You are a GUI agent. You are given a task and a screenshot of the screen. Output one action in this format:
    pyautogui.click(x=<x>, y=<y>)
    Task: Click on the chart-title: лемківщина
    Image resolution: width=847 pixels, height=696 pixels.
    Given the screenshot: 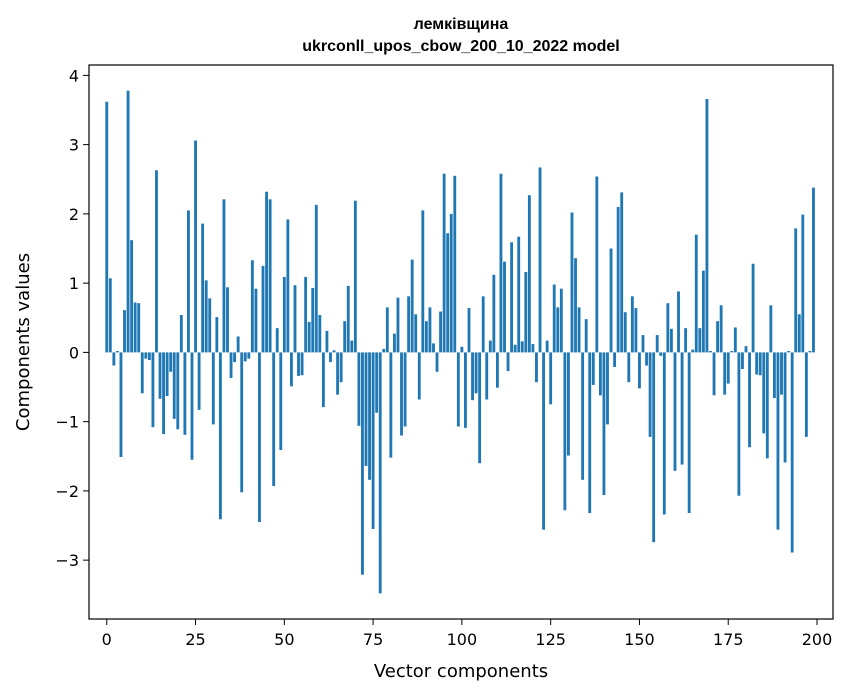 What is the action you would take?
    pyautogui.click(x=461, y=24)
    